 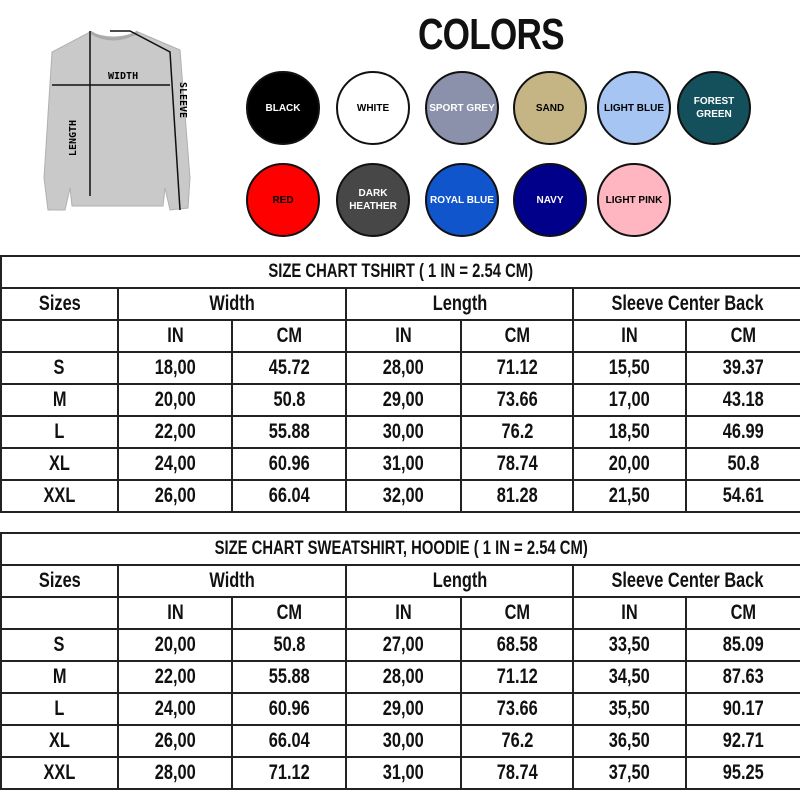 I want to click on measurement-cell: 50.8, so click(x=289, y=400).